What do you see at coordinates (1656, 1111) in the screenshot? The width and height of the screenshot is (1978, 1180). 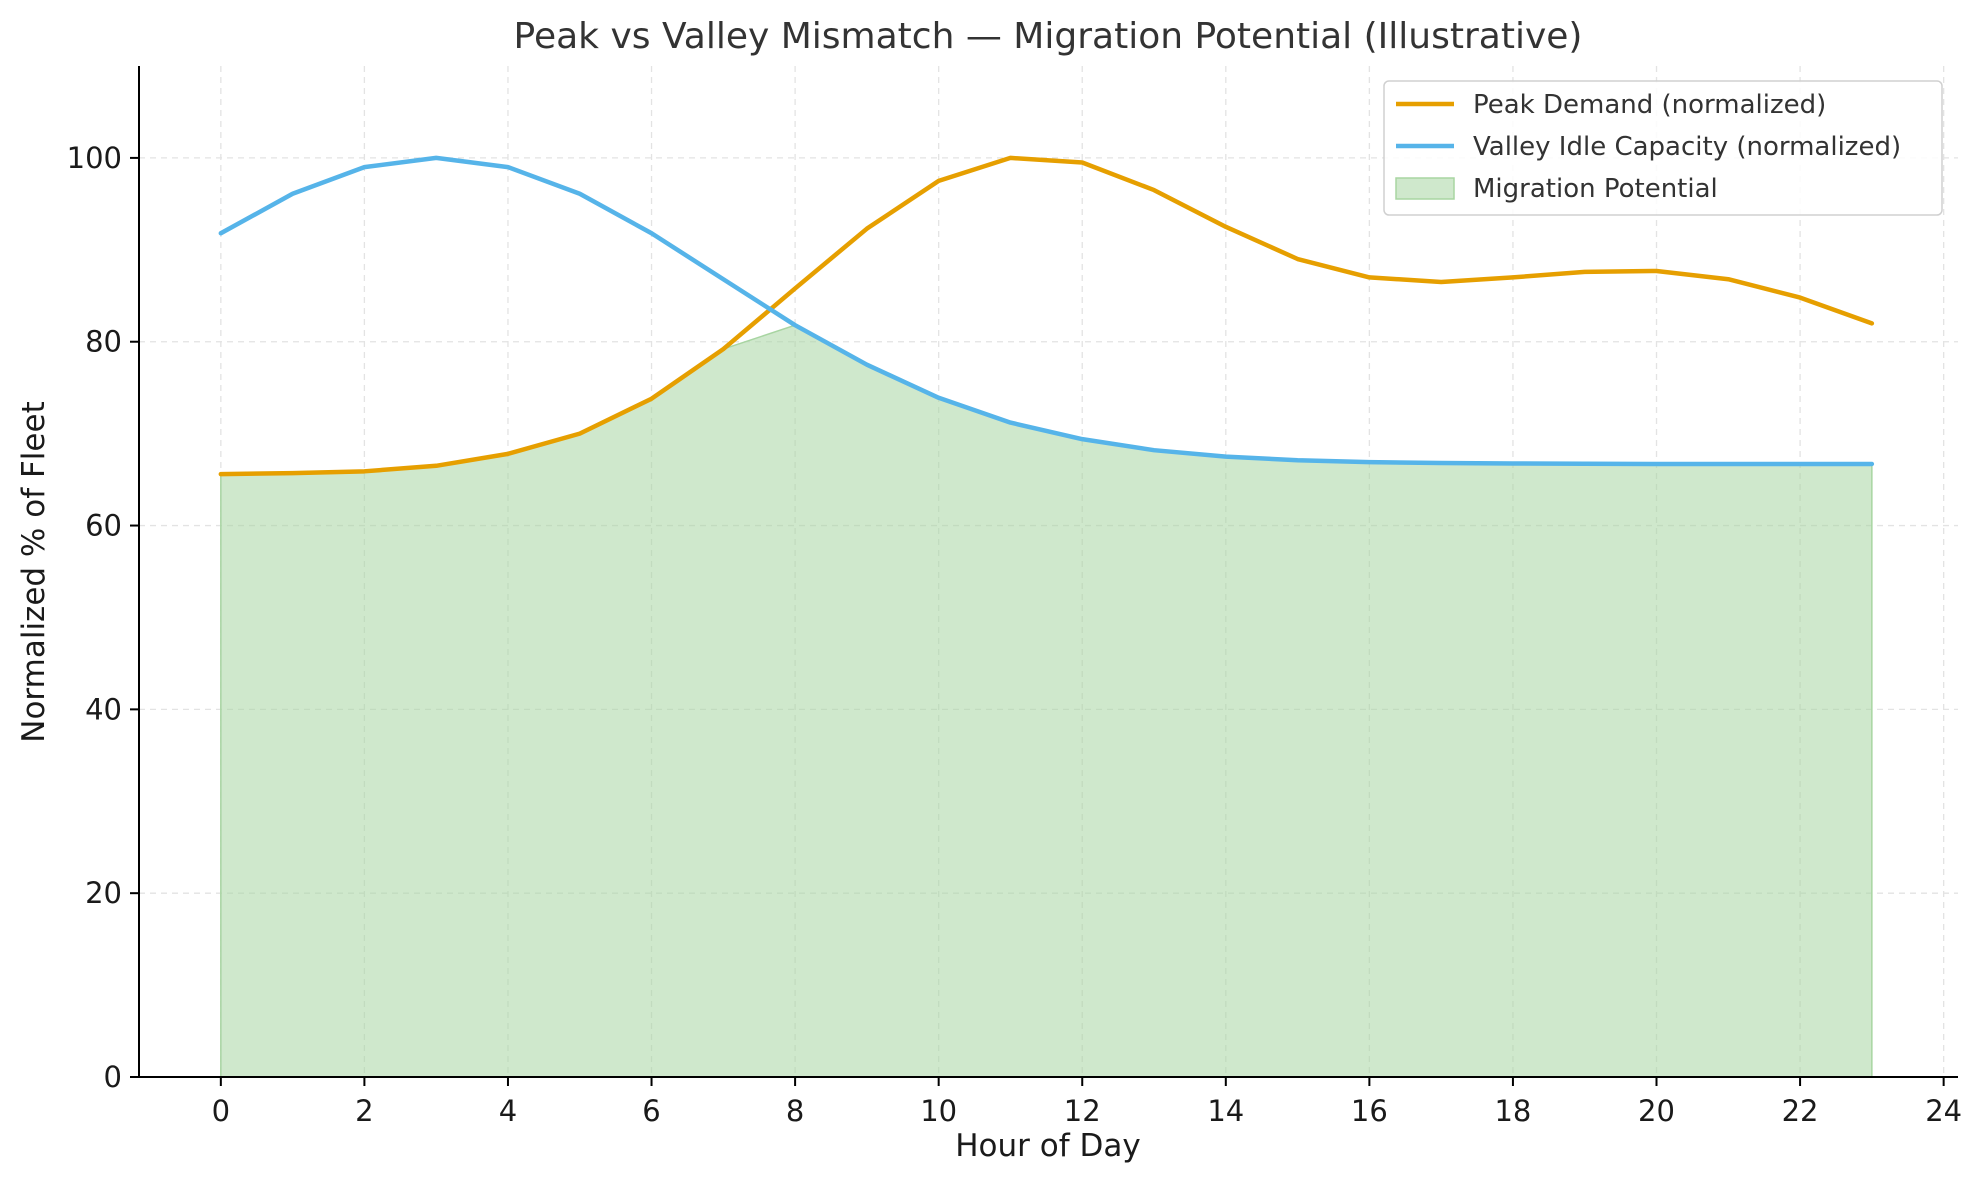 I see `x-tick-label: 20` at bounding box center [1656, 1111].